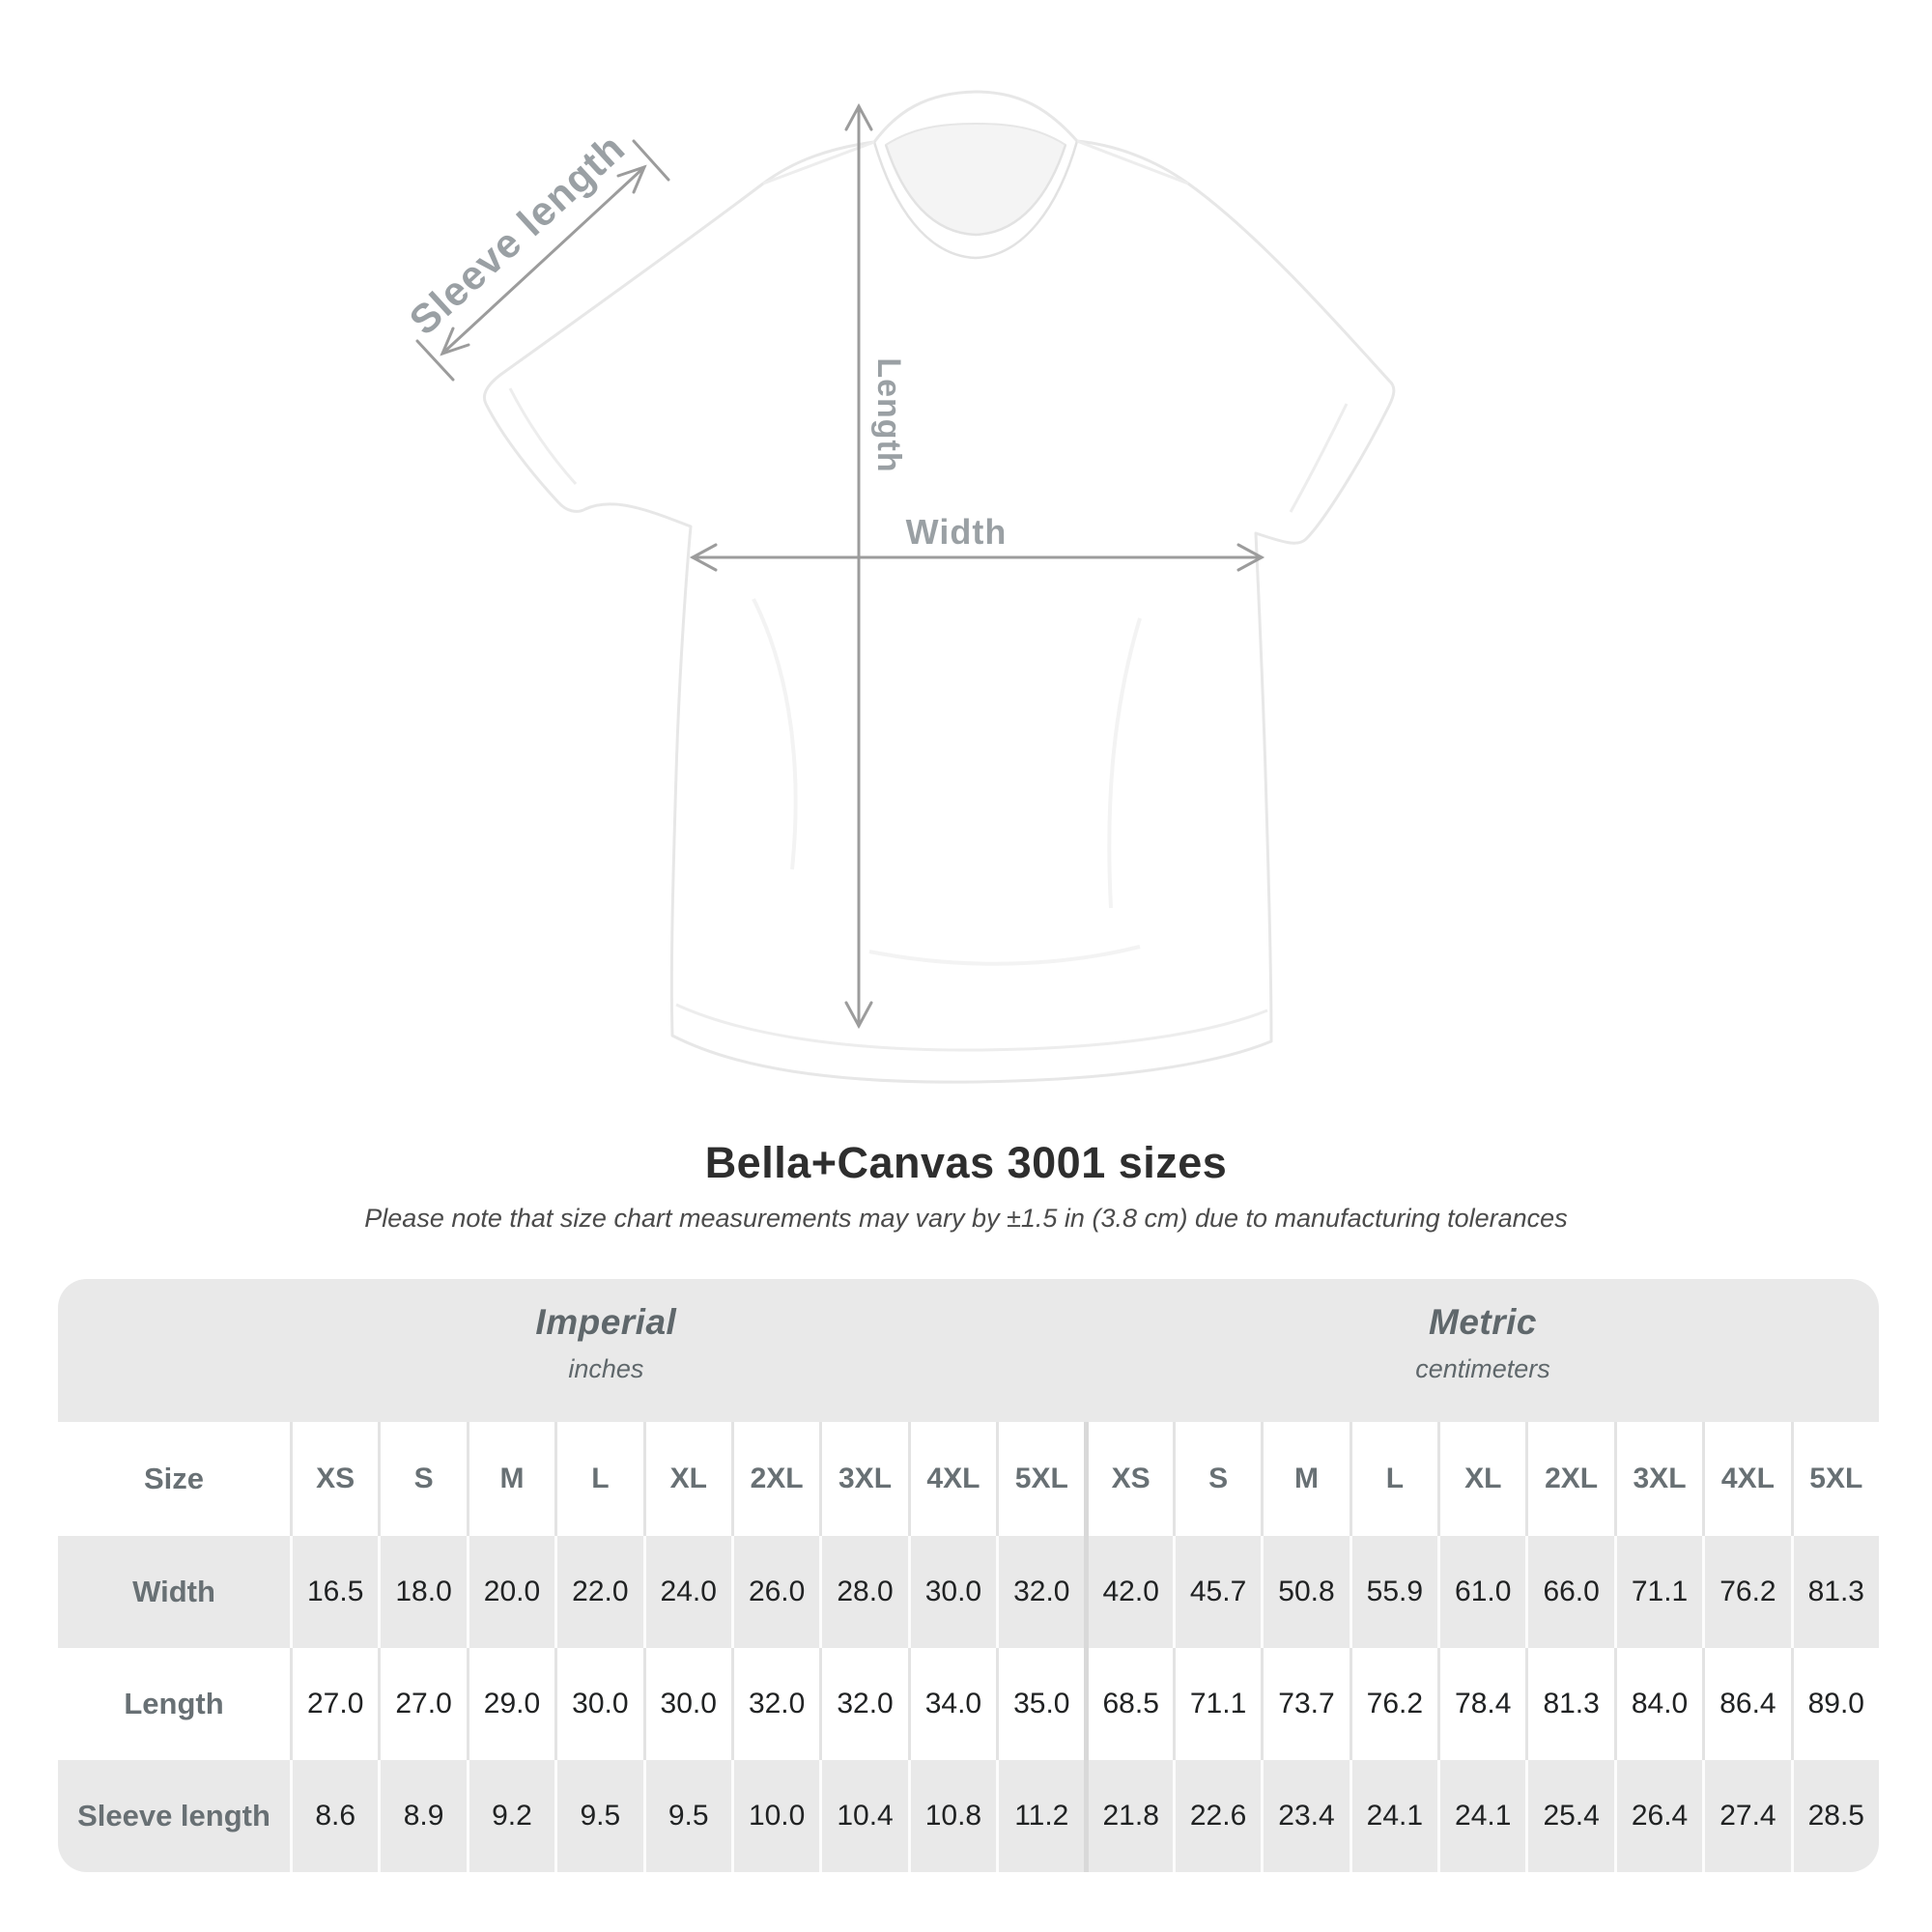 Image resolution: width=1932 pixels, height=1932 pixels. Describe the element at coordinates (1040, 1479) in the screenshot. I see `column-header-imperial-5xl: 5XL` at that location.